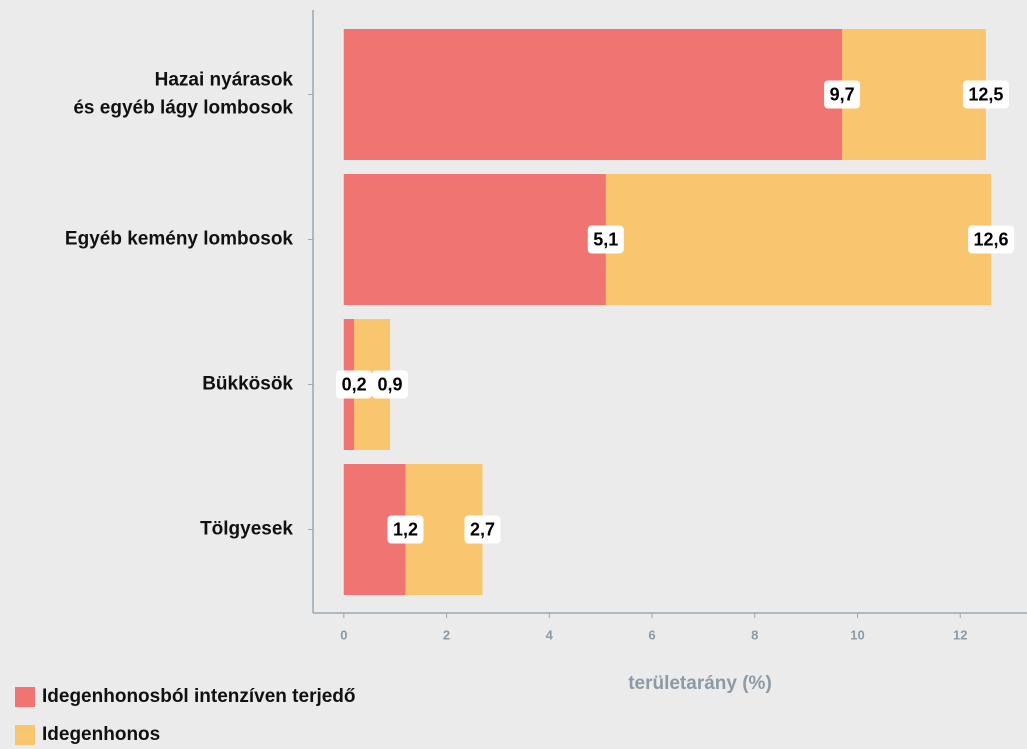 The width and height of the screenshot is (1027, 749). What do you see at coordinates (960, 634) in the screenshot?
I see `x-tick-label: 12` at bounding box center [960, 634].